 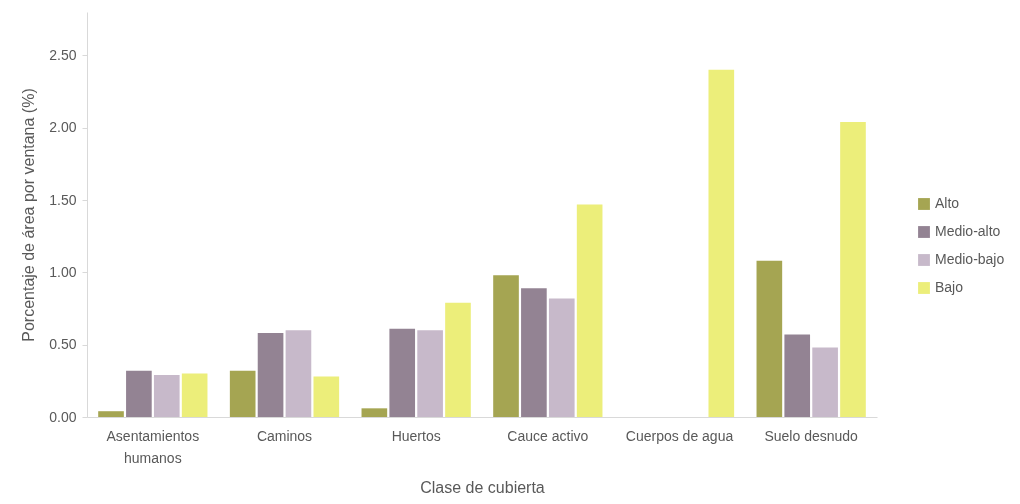 I want to click on x-tick-label: Caminos, so click(x=284, y=435).